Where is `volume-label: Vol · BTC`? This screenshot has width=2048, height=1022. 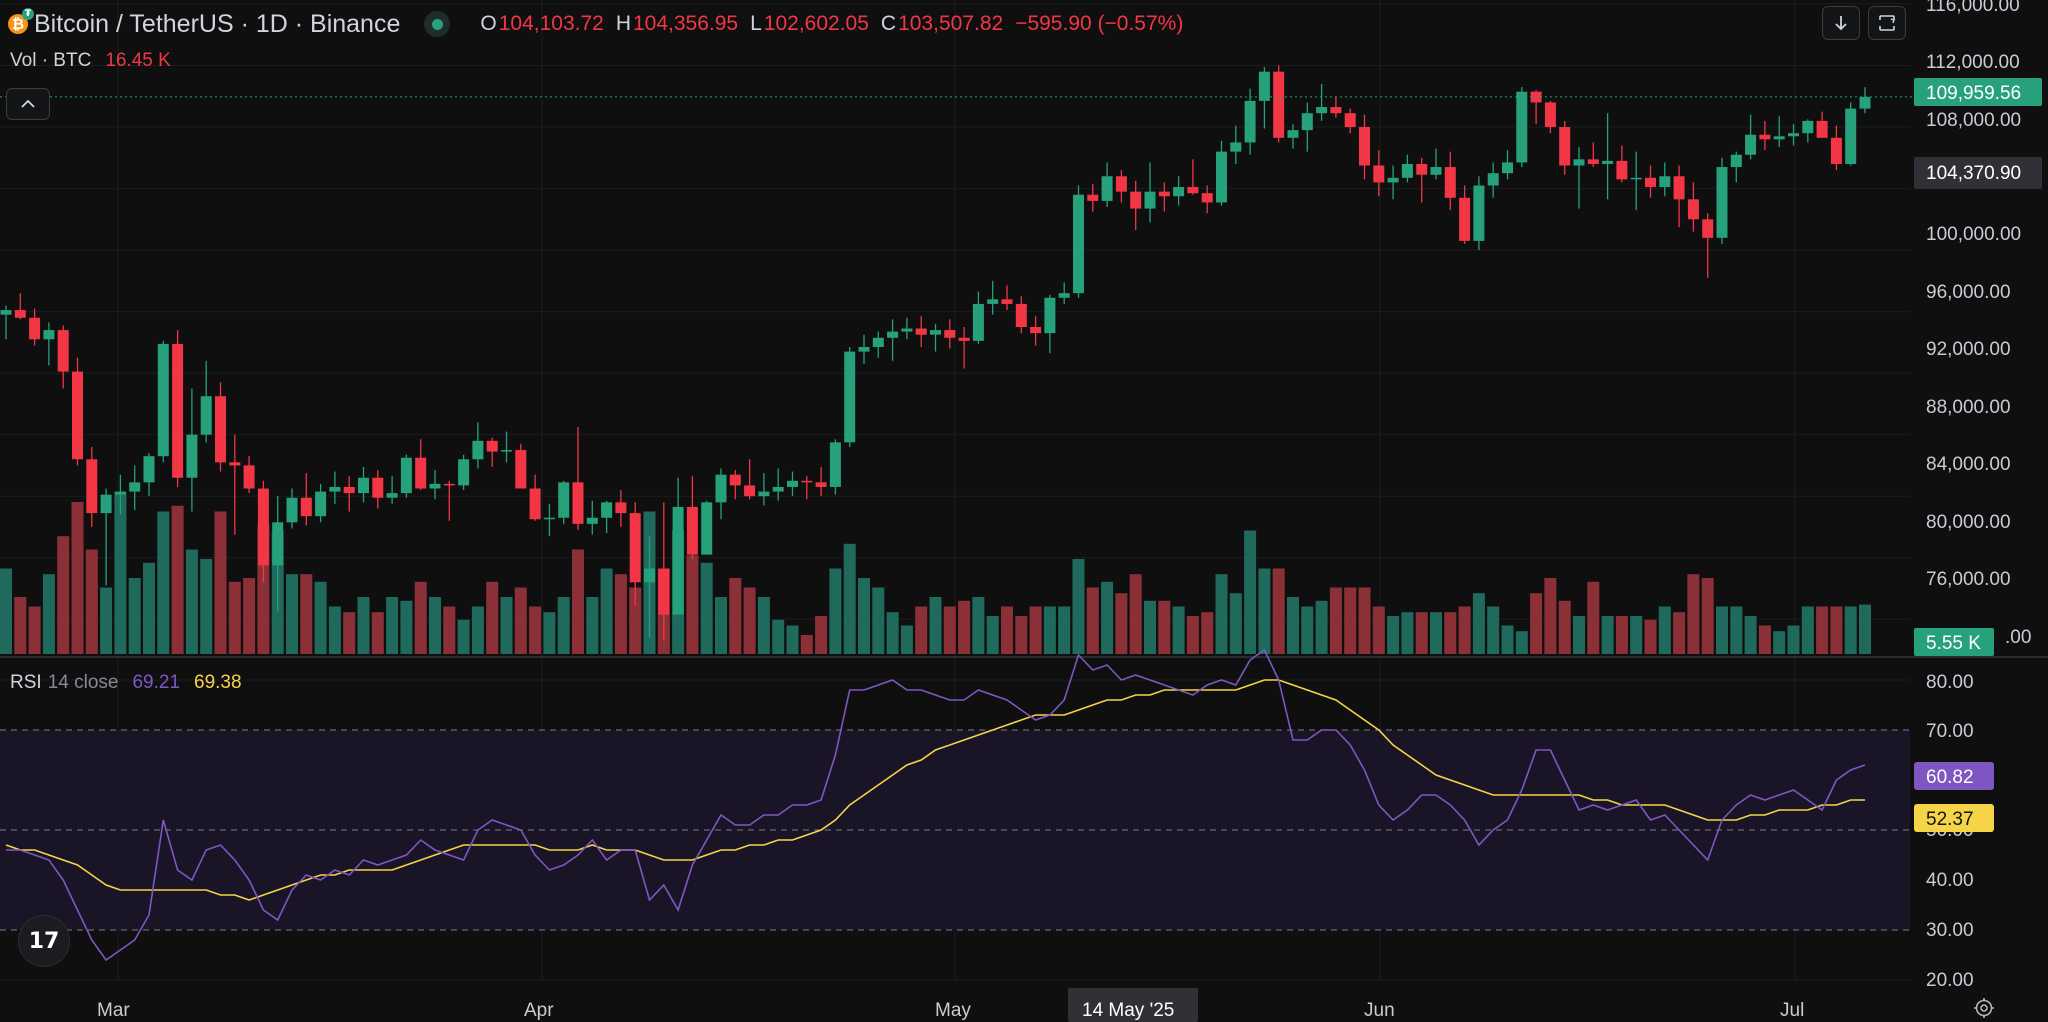 volume-label: Vol · BTC is located at coordinates (51, 60).